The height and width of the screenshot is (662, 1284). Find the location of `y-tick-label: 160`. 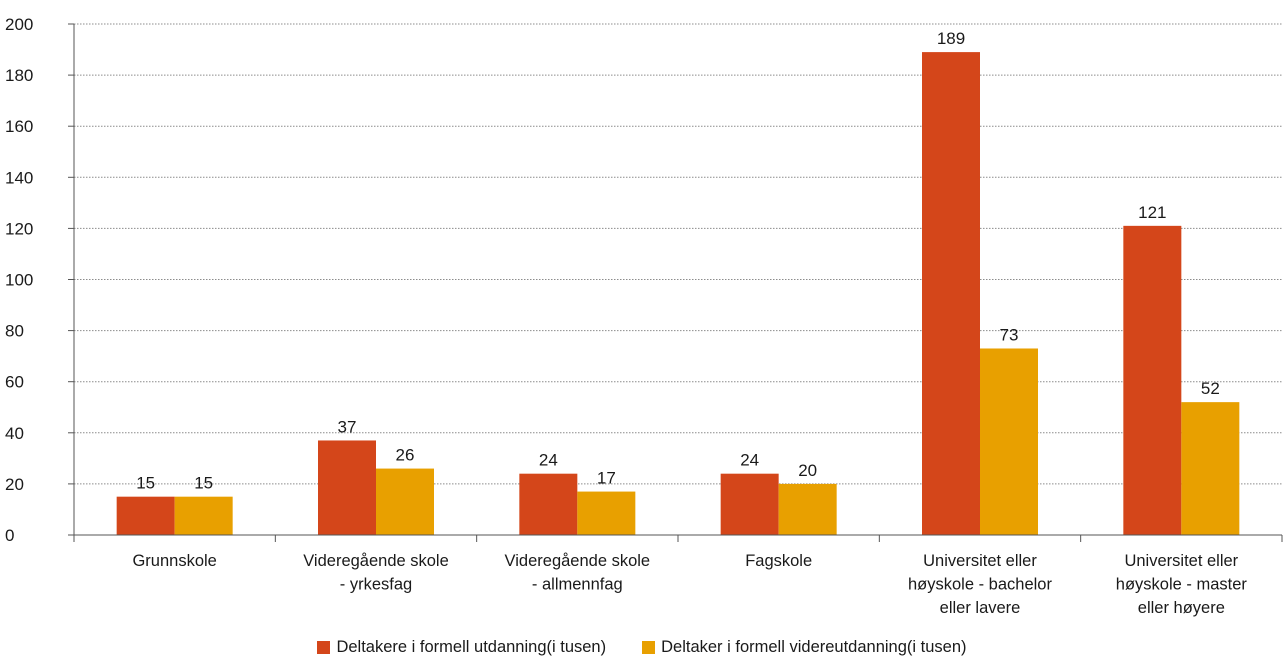

y-tick-label: 160 is located at coordinates (19, 126).